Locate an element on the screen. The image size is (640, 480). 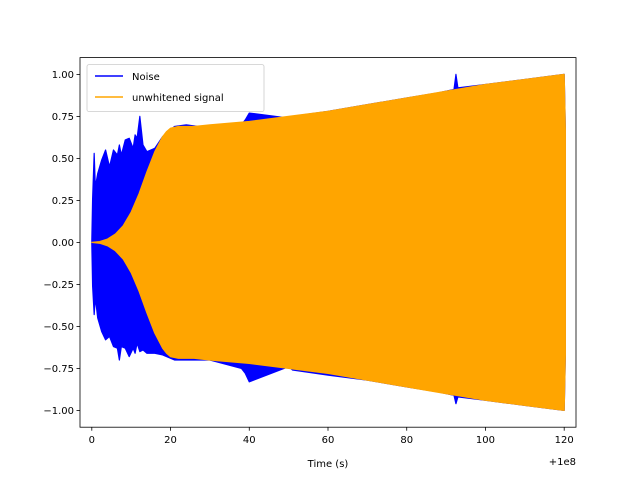
legend-box is located at coordinates (175, 88).